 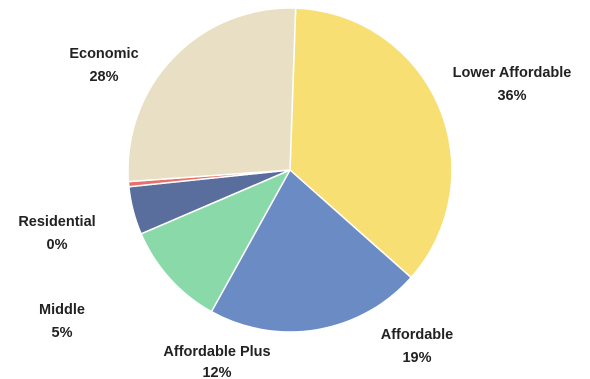 What do you see at coordinates (56, 233) in the screenshot?
I see `label-residential: Residential 0%` at bounding box center [56, 233].